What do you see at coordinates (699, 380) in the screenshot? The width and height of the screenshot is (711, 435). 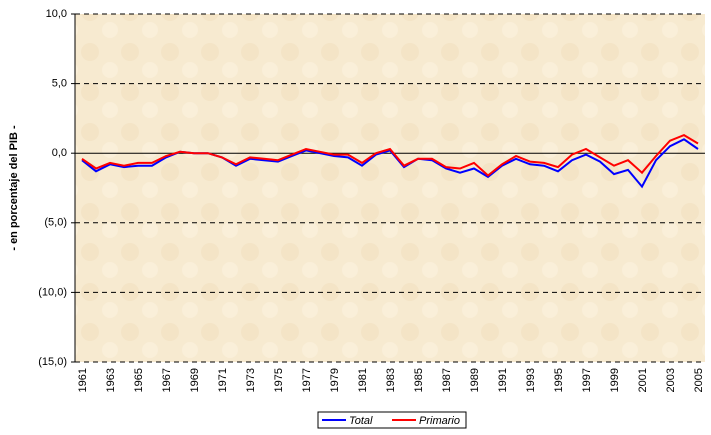 I see `x-tick-label: 2005` at bounding box center [699, 380].